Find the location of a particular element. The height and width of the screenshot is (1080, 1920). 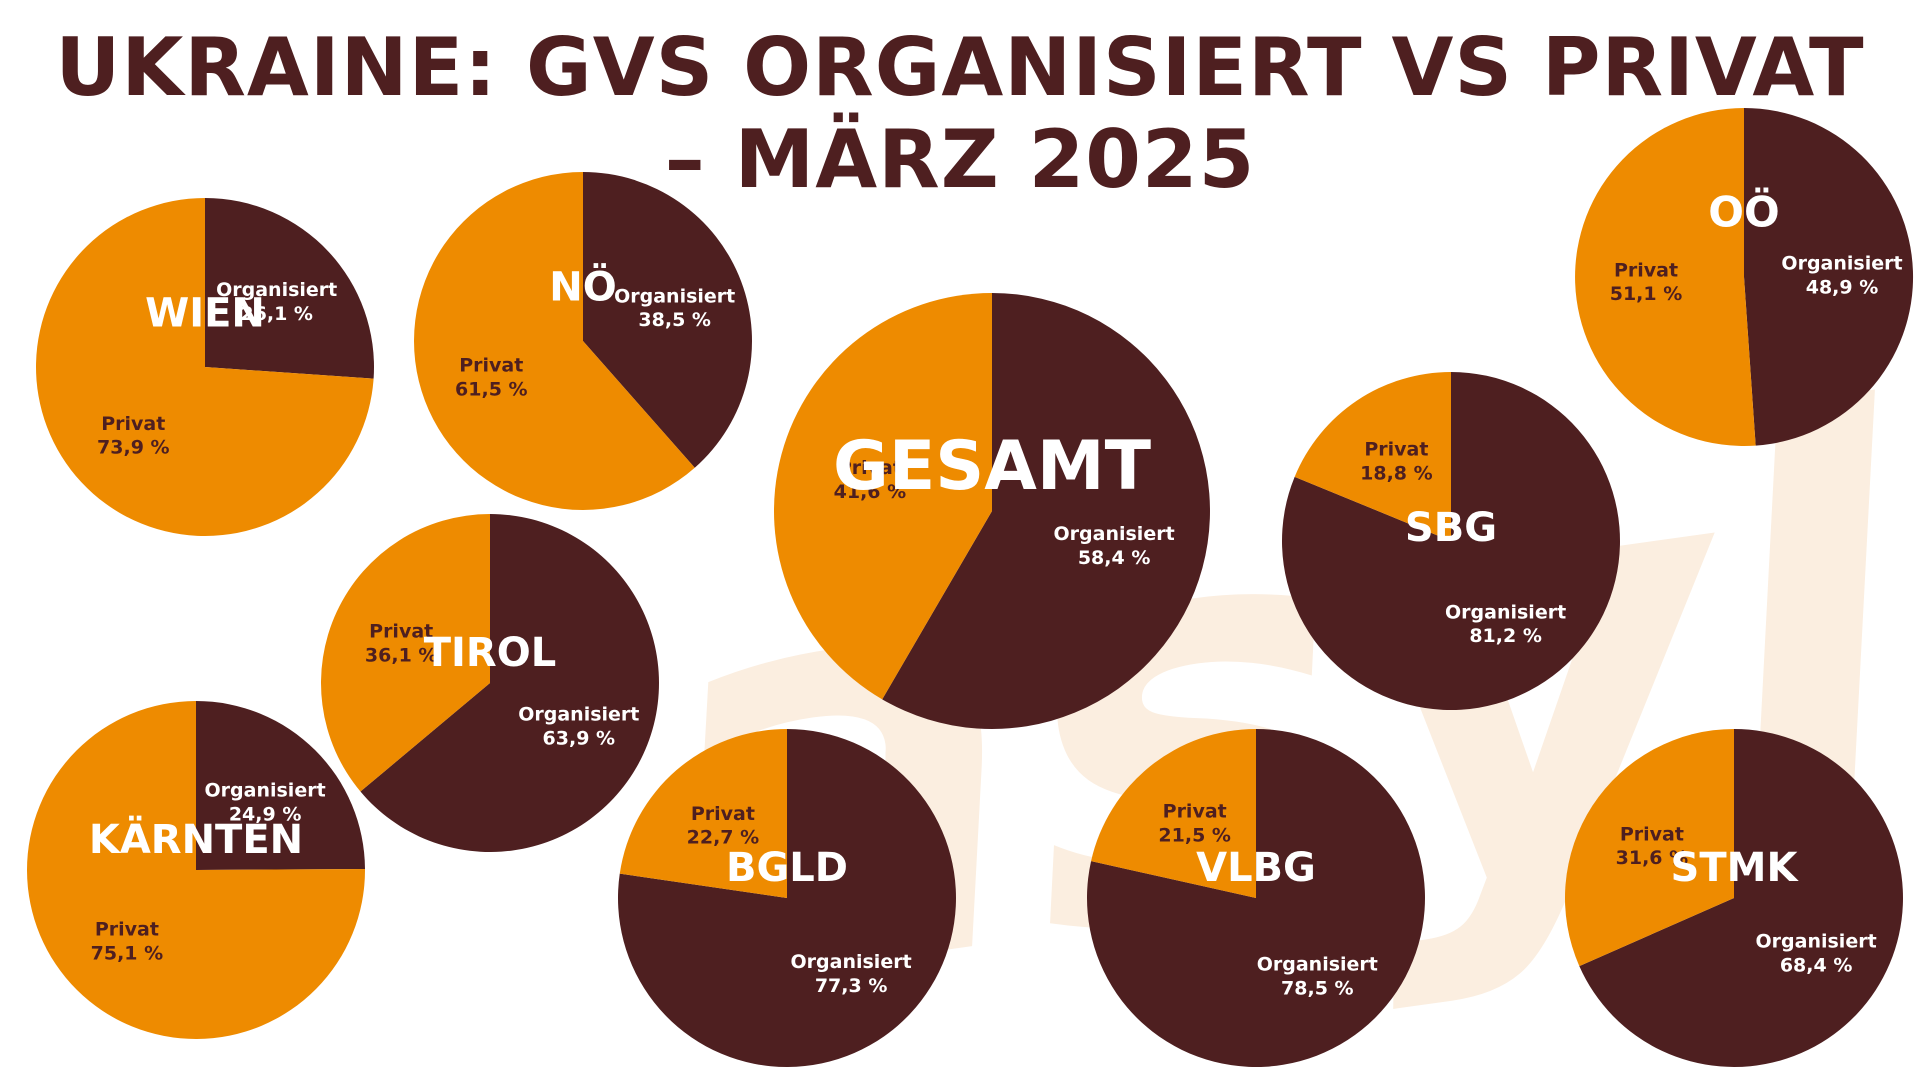

slice-privat-gesamt is located at coordinates (882, 496).